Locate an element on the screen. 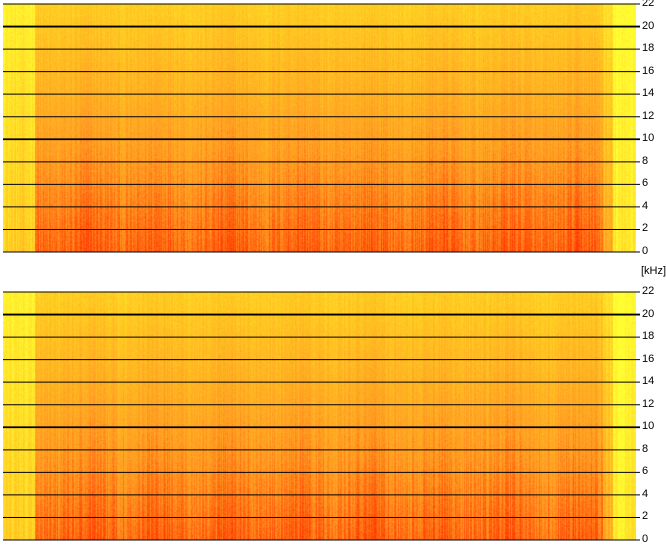 The width and height of the screenshot is (666, 545). unit-label: [kHz] is located at coordinates (653, 271).